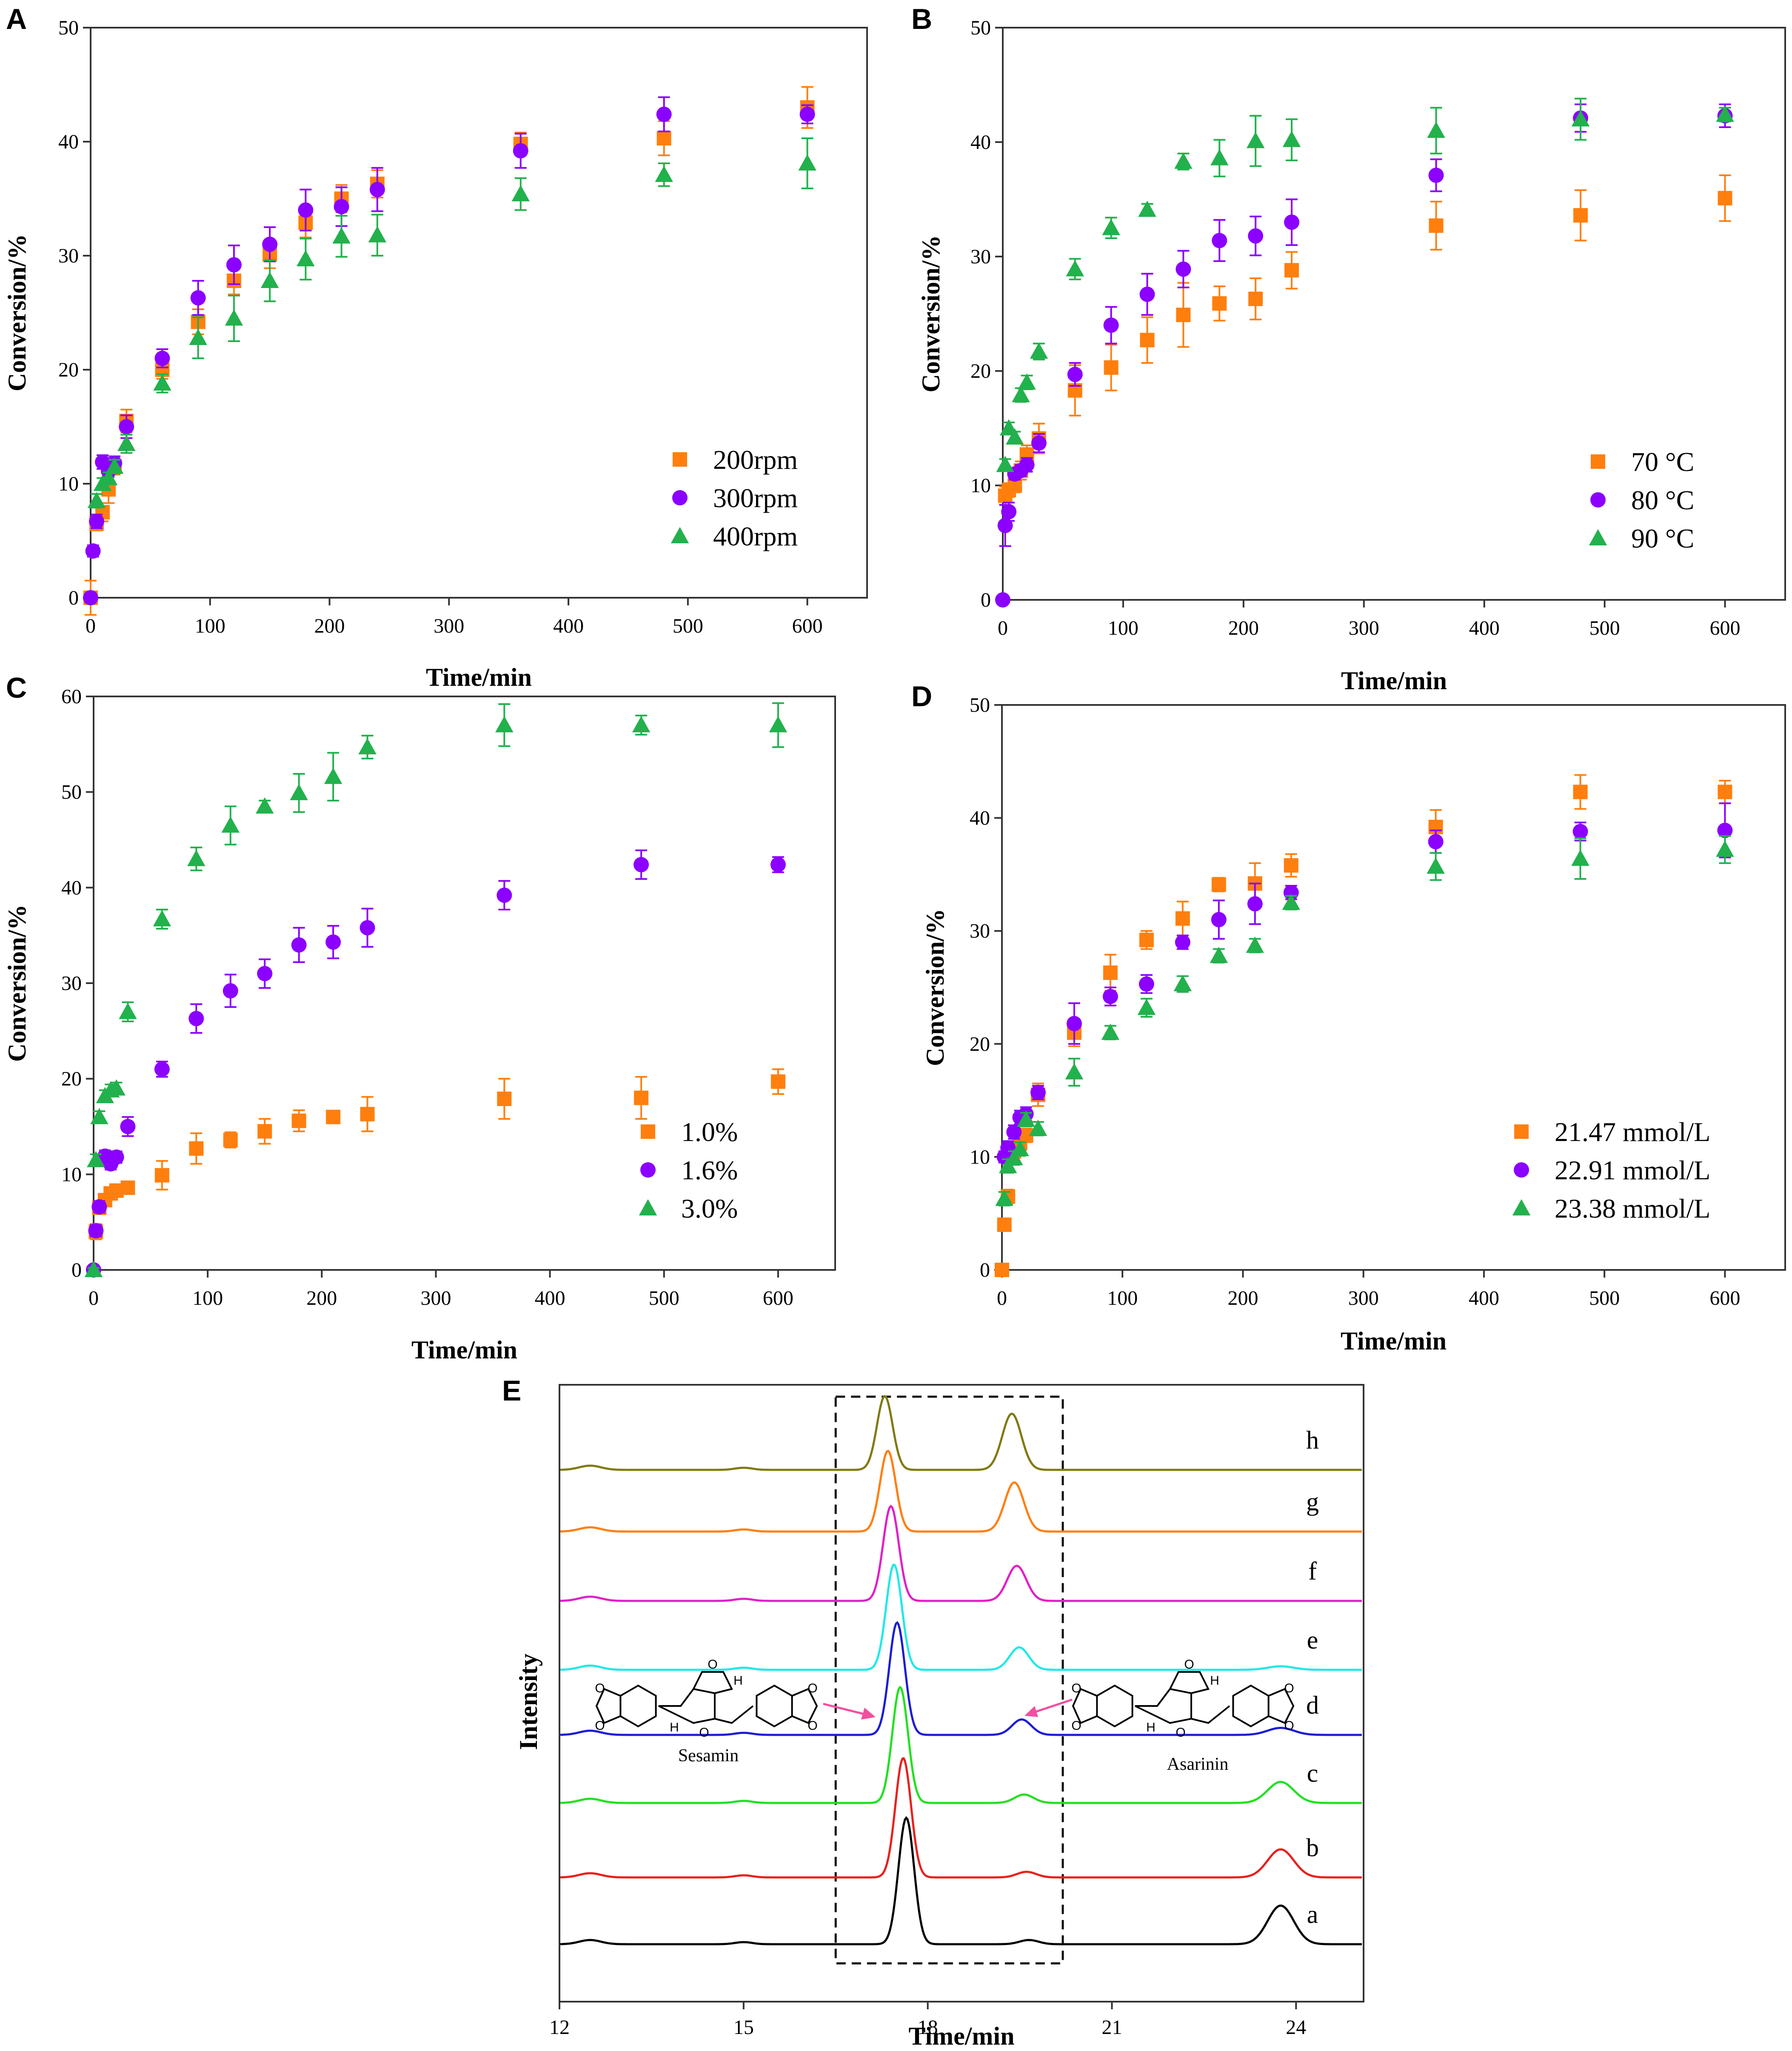 The width and height of the screenshot is (1792, 2051). Describe the element at coordinates (1053, 1706) in the screenshot. I see `asarinin-arrow` at that location.